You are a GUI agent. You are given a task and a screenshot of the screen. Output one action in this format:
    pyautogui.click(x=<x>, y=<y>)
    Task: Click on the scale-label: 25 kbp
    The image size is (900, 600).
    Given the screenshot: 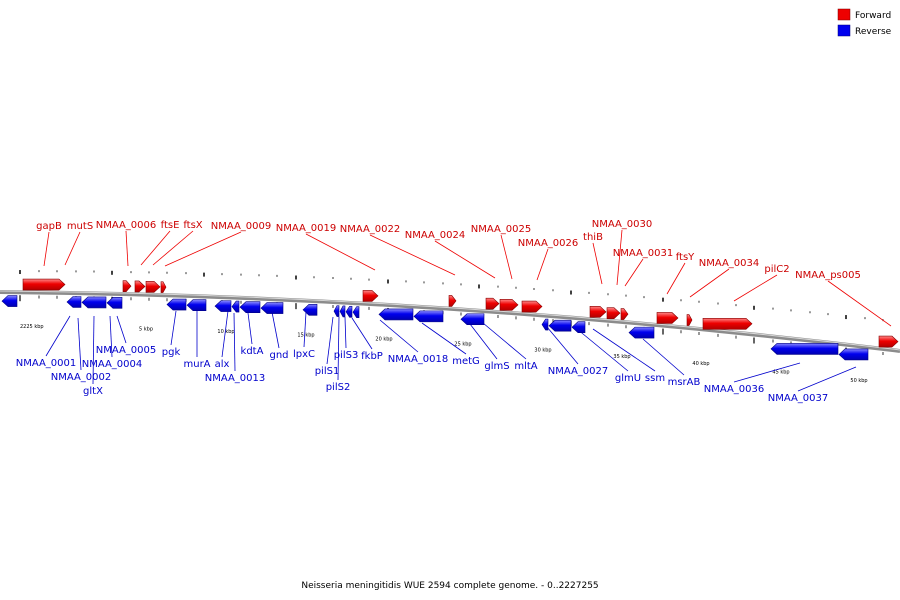 What is the action you would take?
    pyautogui.click(x=462, y=345)
    